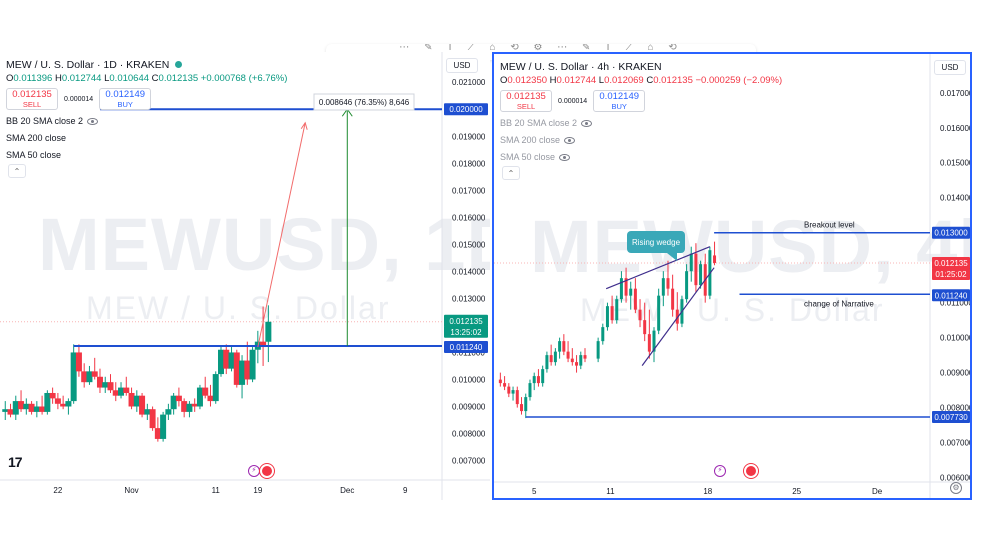  What do you see at coordinates (504, 80) in the screenshot?
I see `open-label: O` at bounding box center [504, 80].